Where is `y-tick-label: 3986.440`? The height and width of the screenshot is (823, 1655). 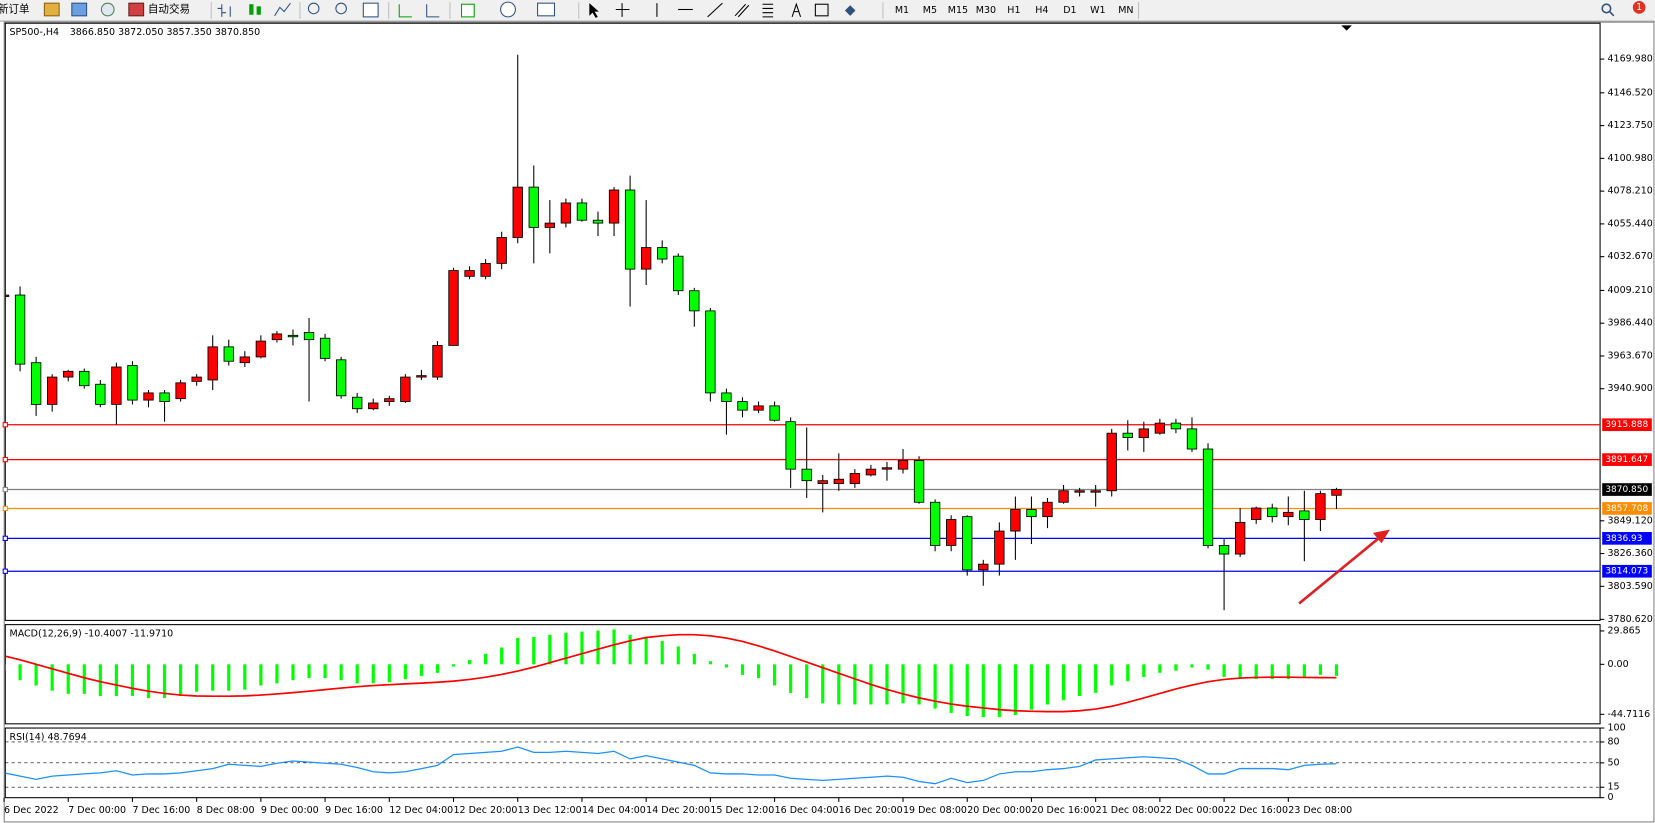
y-tick-label: 3986.440 is located at coordinates (1629, 323).